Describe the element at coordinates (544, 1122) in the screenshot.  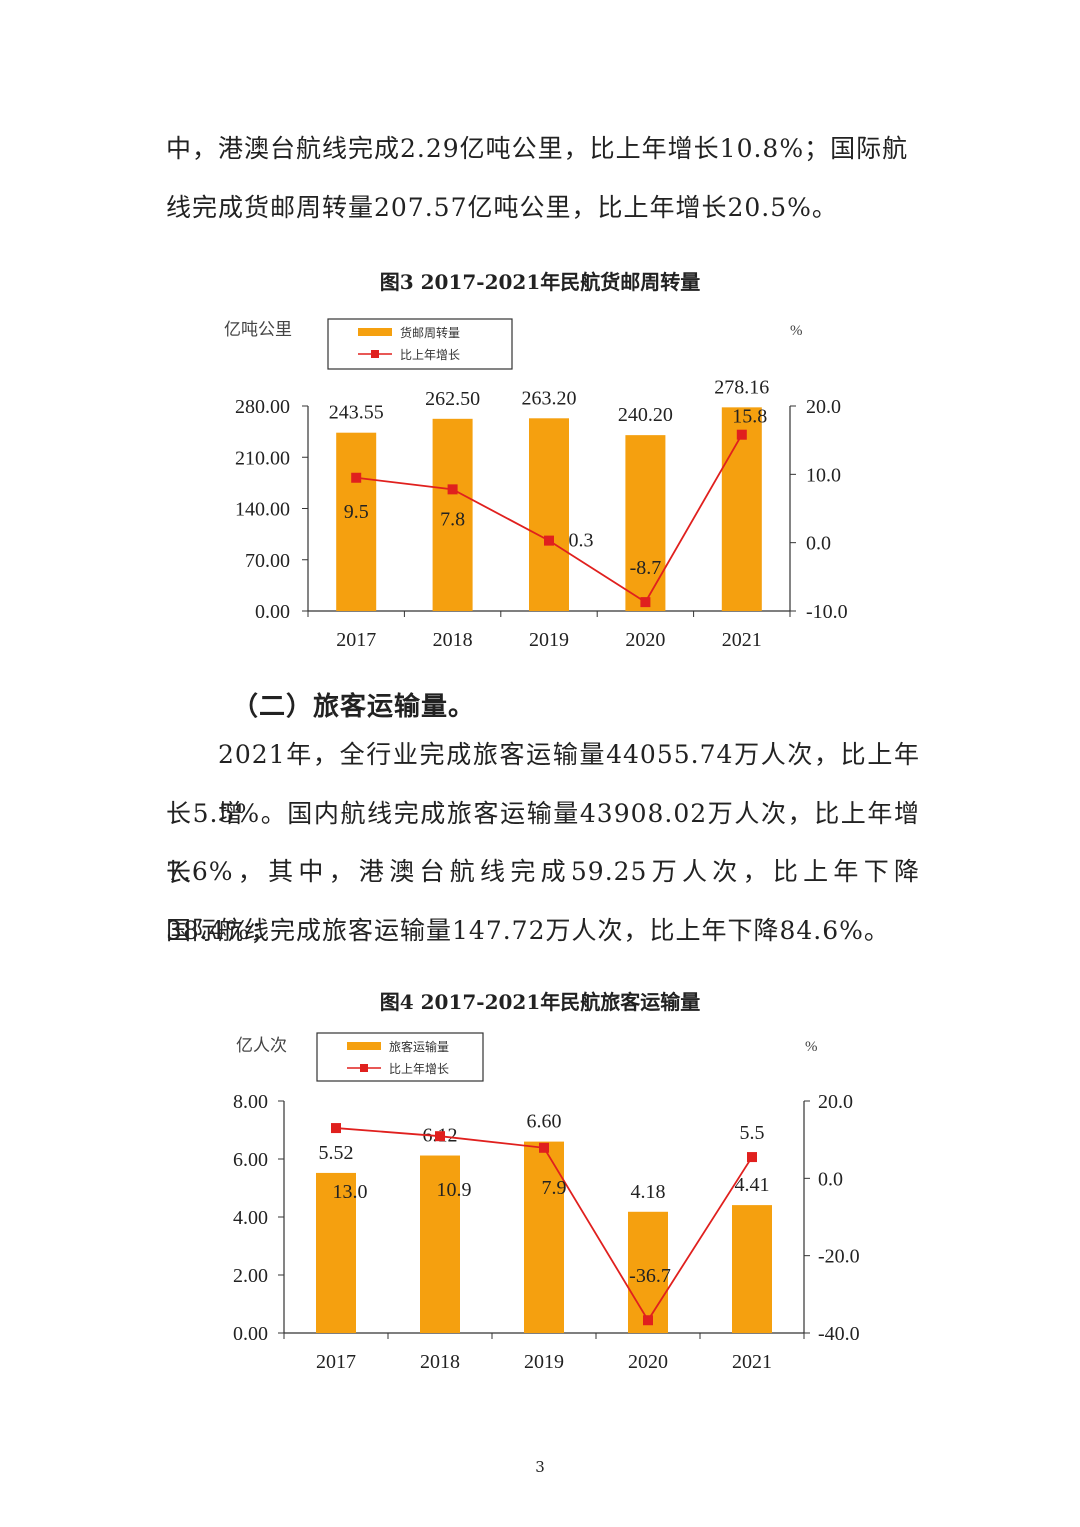
I see `bar-value-label: 6.60` at that location.